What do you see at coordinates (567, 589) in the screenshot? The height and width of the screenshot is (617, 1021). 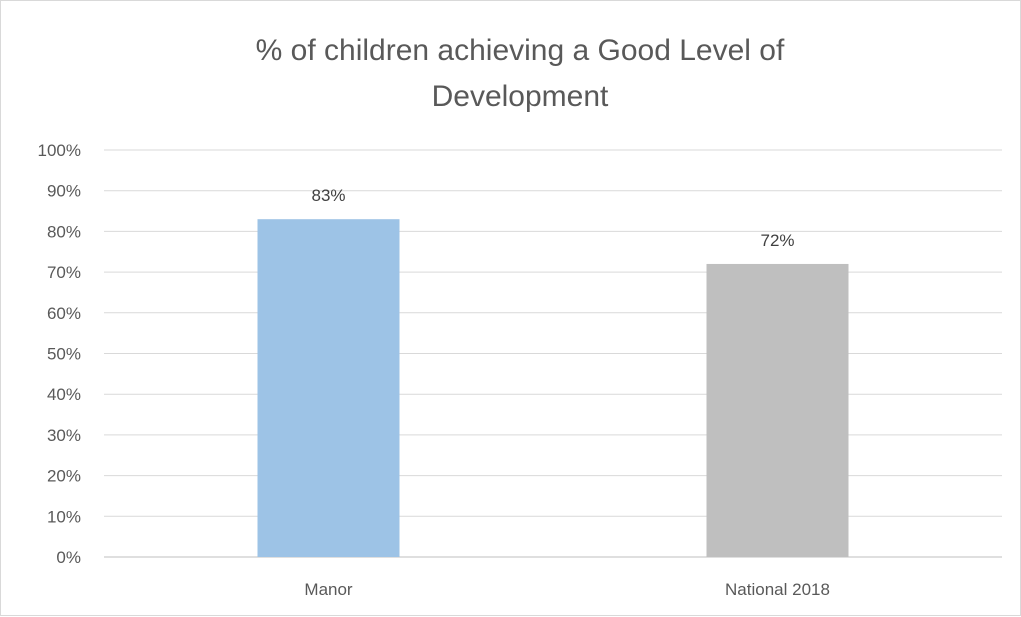 I see `x-axis-category-labels: Manor National 2018` at bounding box center [567, 589].